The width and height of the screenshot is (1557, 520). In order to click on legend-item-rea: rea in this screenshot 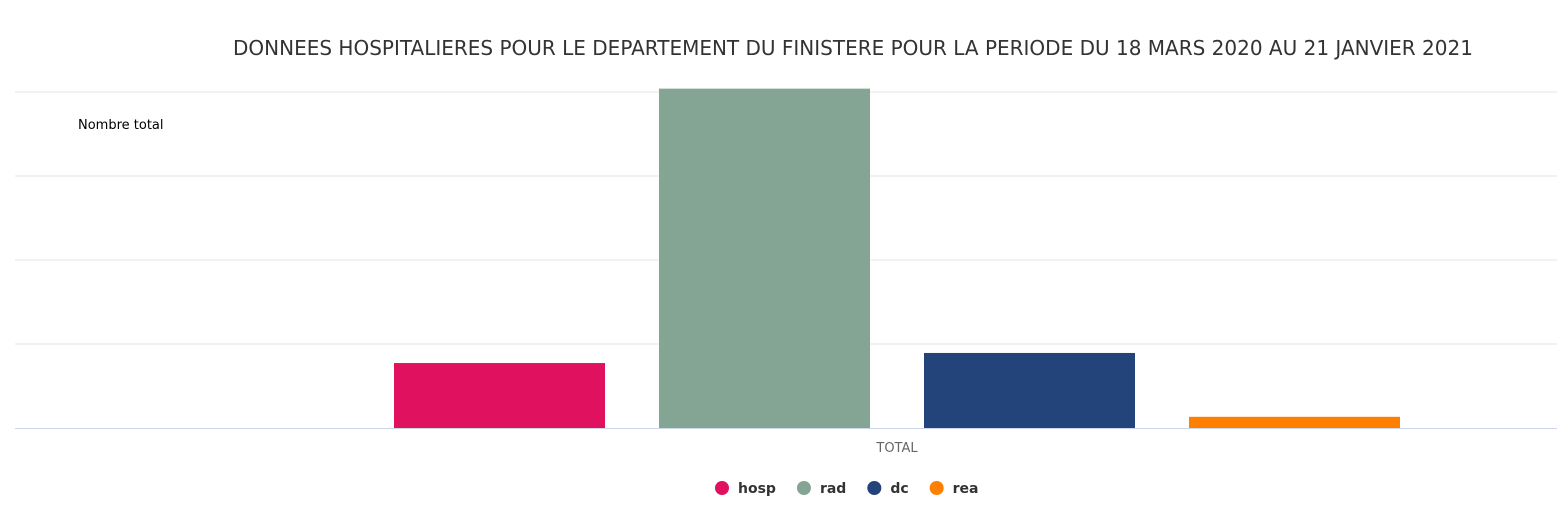, I will do `click(954, 489)`.